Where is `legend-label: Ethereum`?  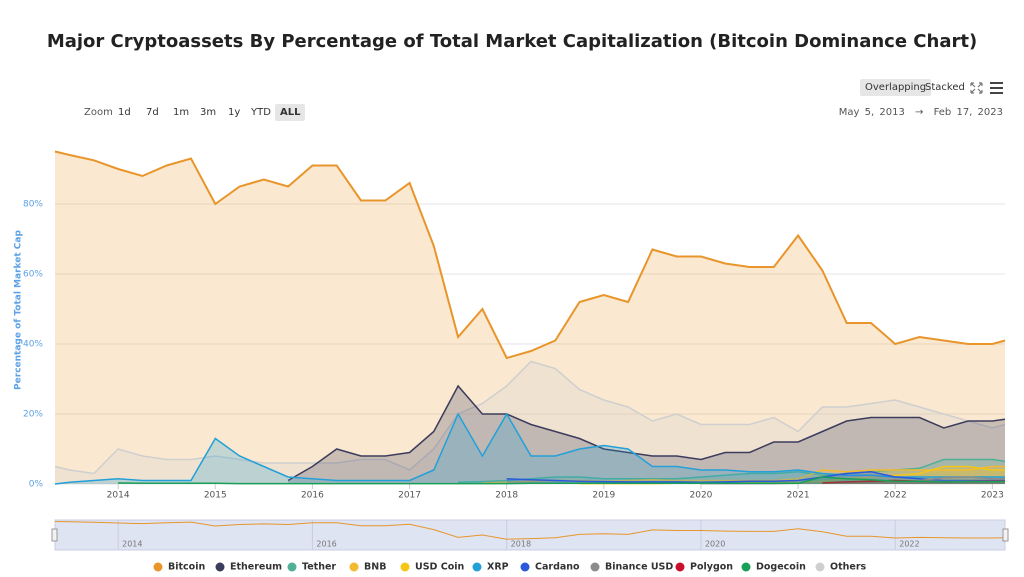 legend-label: Ethereum is located at coordinates (256, 567).